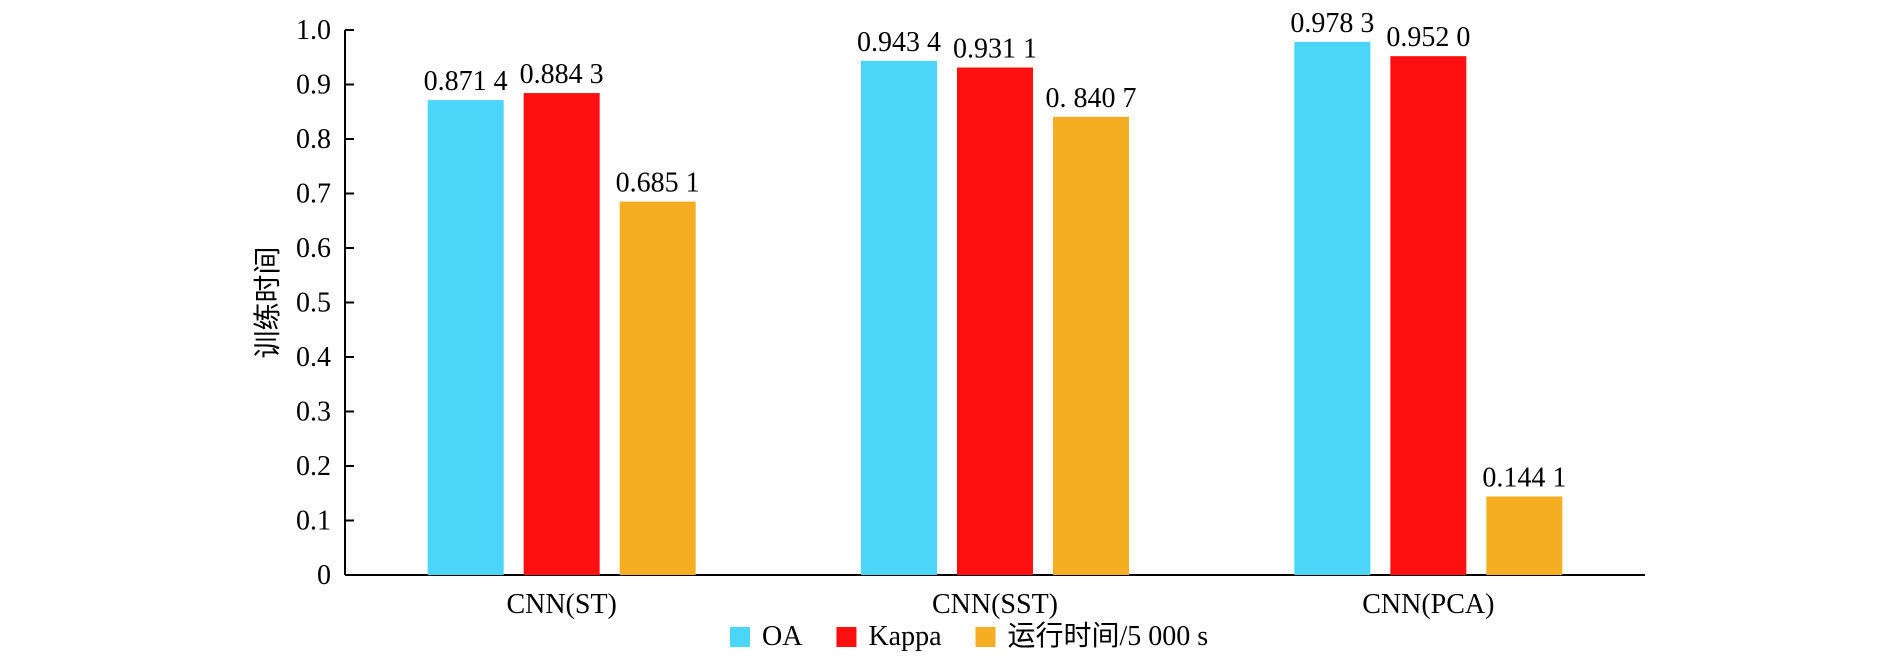  I want to click on y-tick-label: 0.5, so click(313, 303).